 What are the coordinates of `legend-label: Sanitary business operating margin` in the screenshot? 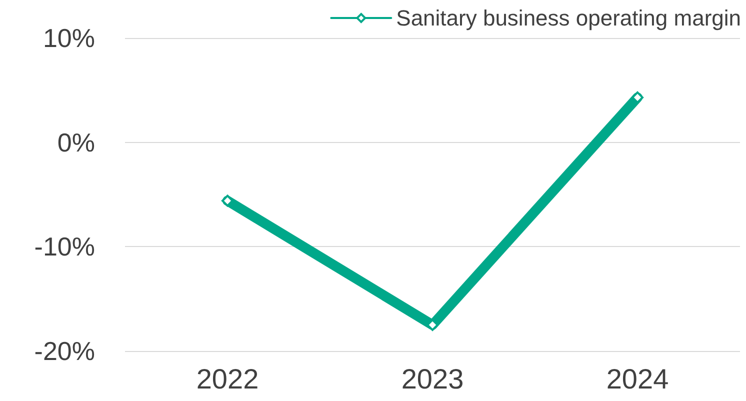 It's located at (569, 18).